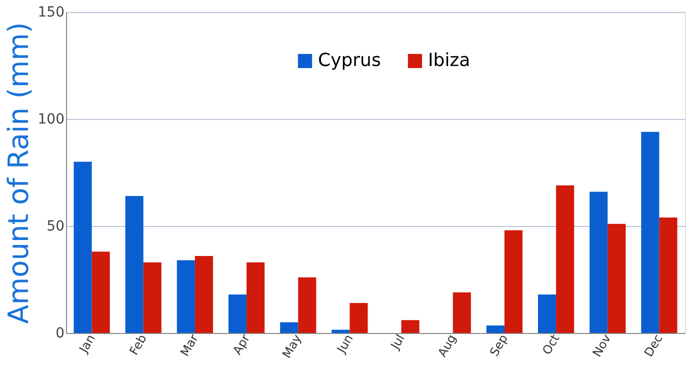  What do you see at coordinates (349, 60) in the screenshot?
I see `legend-label: Cyprus` at bounding box center [349, 60].